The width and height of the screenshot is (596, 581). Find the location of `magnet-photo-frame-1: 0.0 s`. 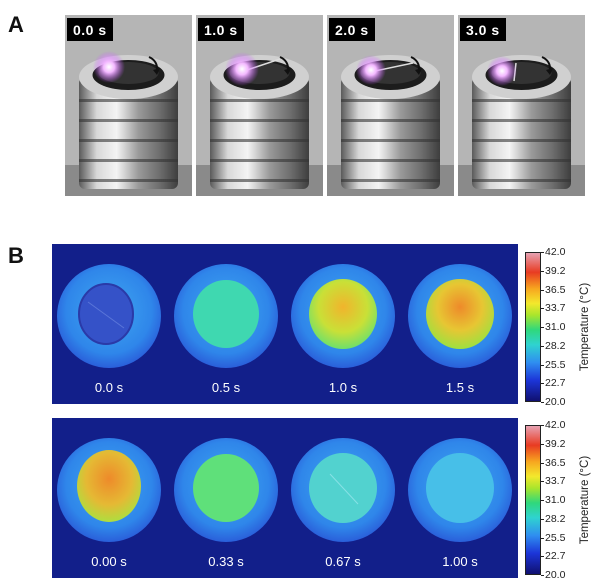

magnet-photo-frame-1: 0.0 s is located at coordinates (128, 105).